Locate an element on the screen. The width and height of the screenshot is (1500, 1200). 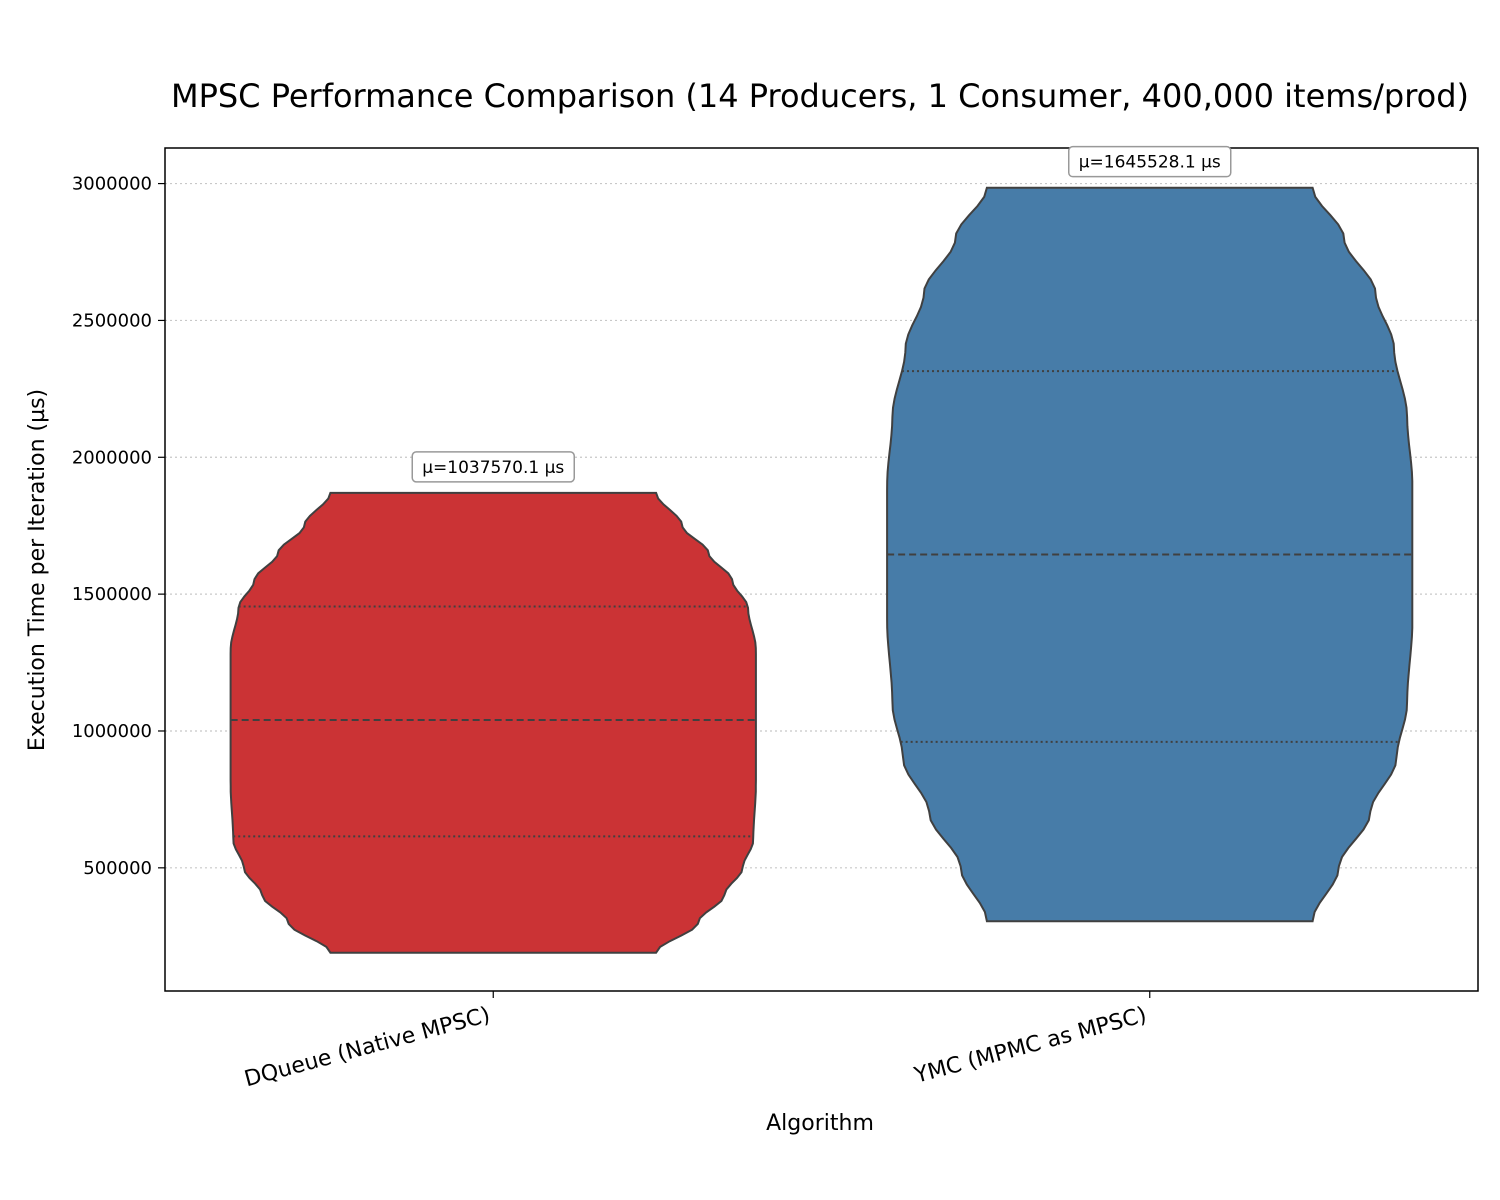
y-axis-label: Execution Time per Iteration (µs) is located at coordinates (37, 570).